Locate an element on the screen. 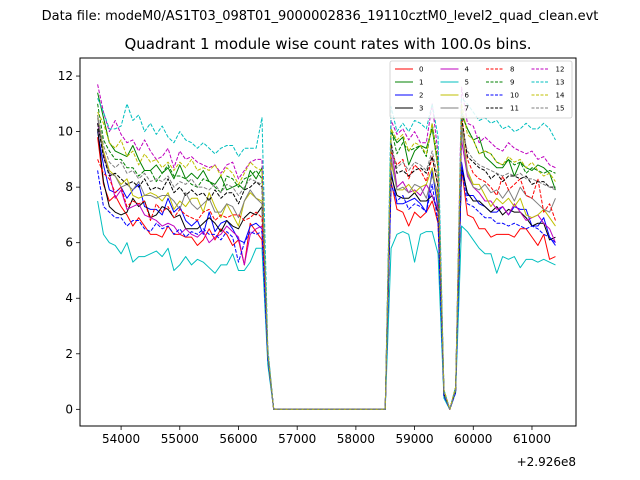 The height and width of the screenshot is (480, 640). x-axis: 54000 55000 56000 57000 58000 59000 60000 61000 is located at coordinates (326, 436).